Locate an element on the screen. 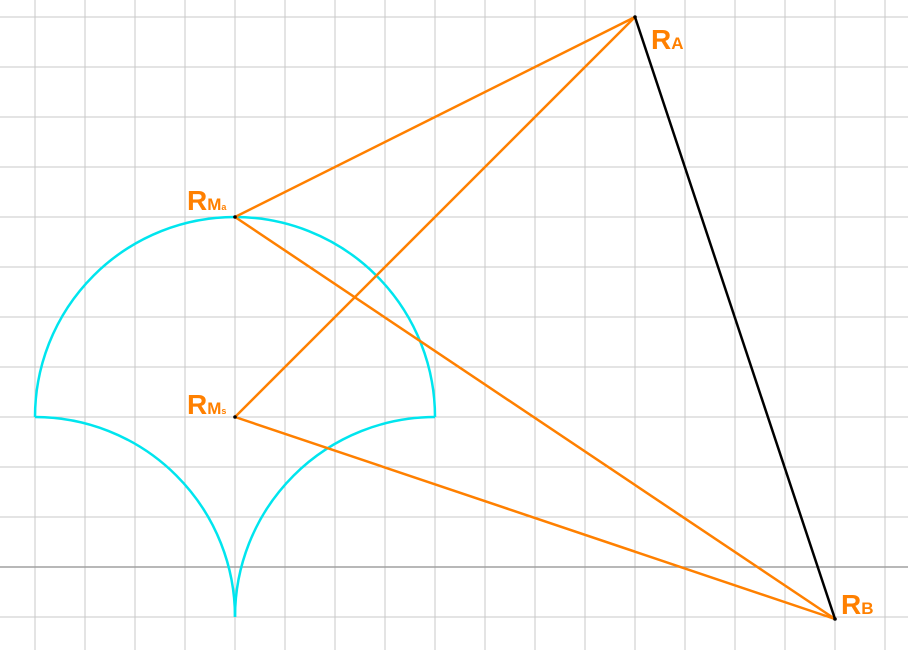  point-rma is located at coordinates (235, 217).